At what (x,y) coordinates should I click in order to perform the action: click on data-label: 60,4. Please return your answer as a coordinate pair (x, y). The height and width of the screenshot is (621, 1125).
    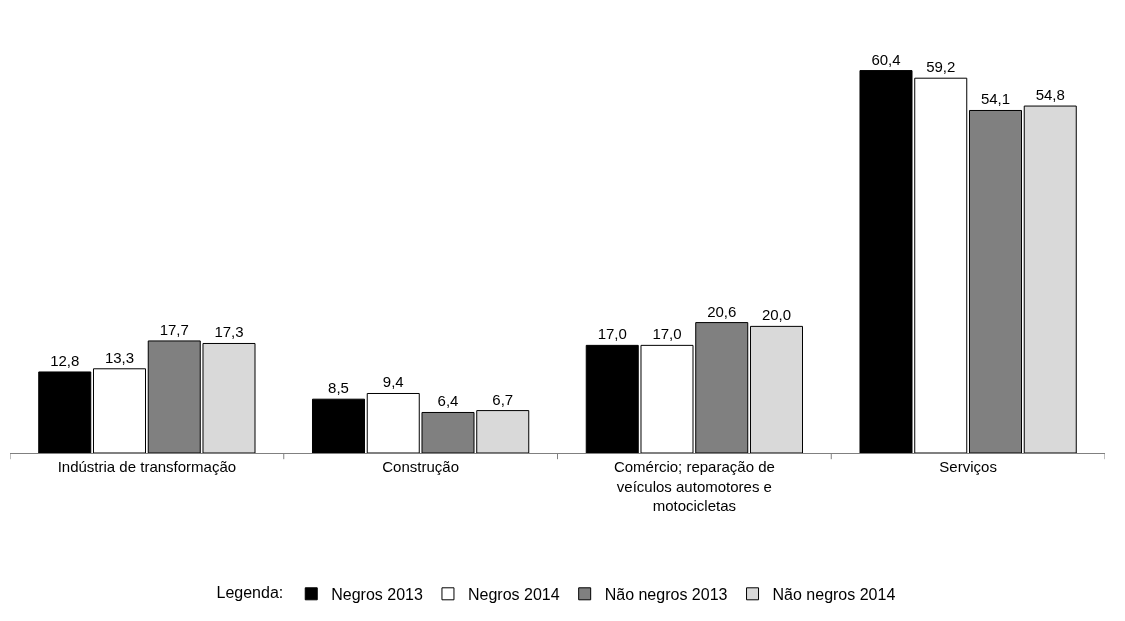
    Looking at the image, I should click on (886, 59).